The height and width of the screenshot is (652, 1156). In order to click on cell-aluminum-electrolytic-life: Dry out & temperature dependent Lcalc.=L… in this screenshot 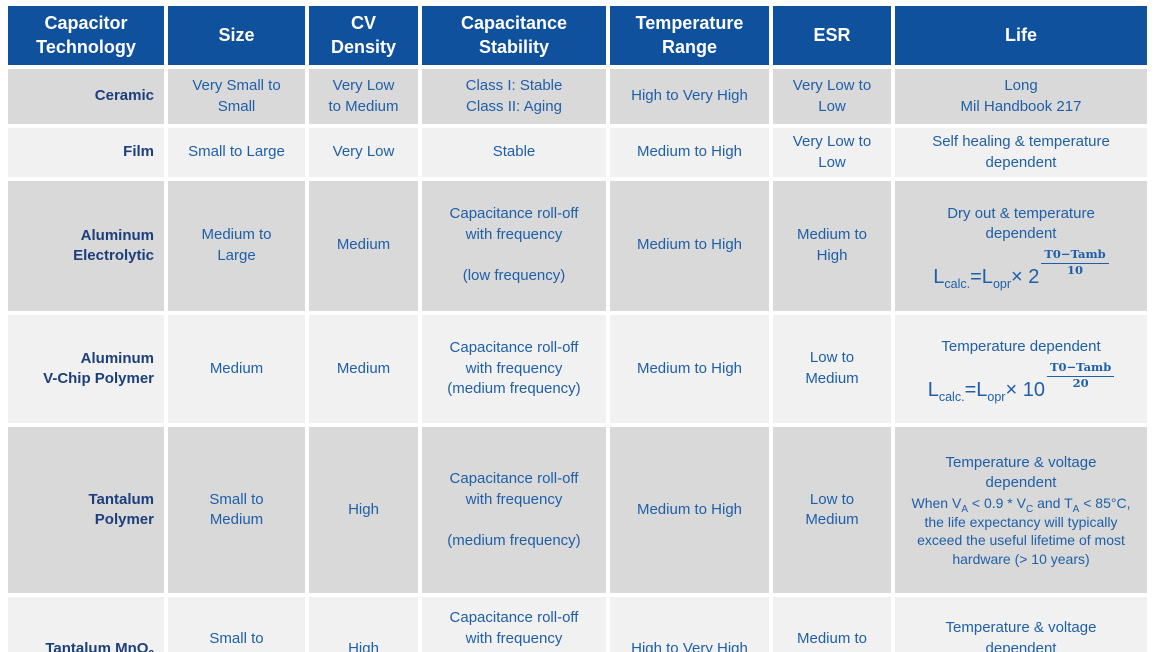, I will do `click(1021, 246)`.